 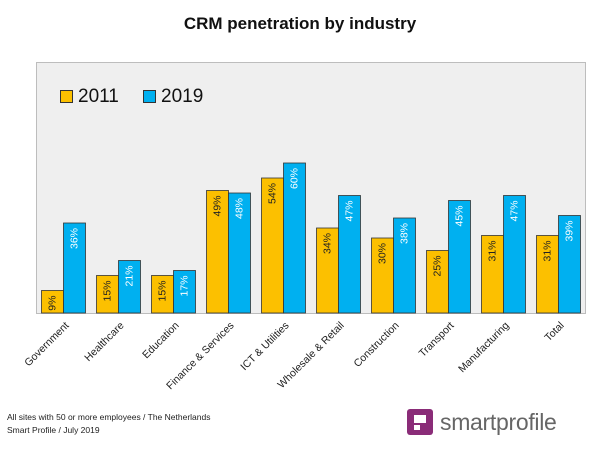 I want to click on data-label-2019-wholesale-and-retail: 47%, so click(x=350, y=211).